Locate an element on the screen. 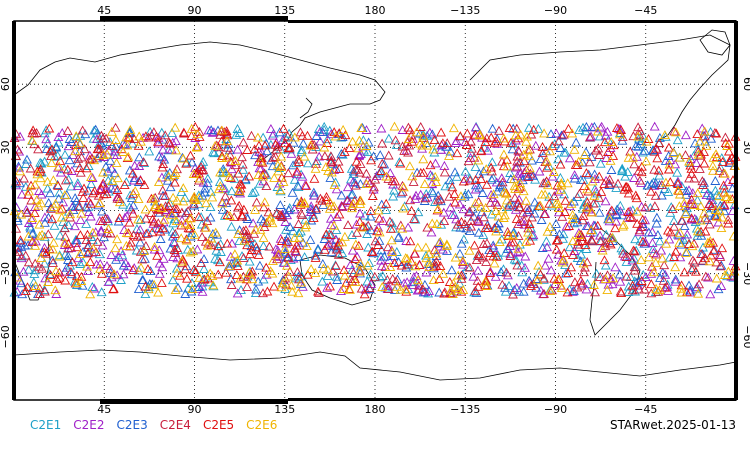 The width and height of the screenshot is (750, 450). right-lat-label: −60 is located at coordinates (745, 336).